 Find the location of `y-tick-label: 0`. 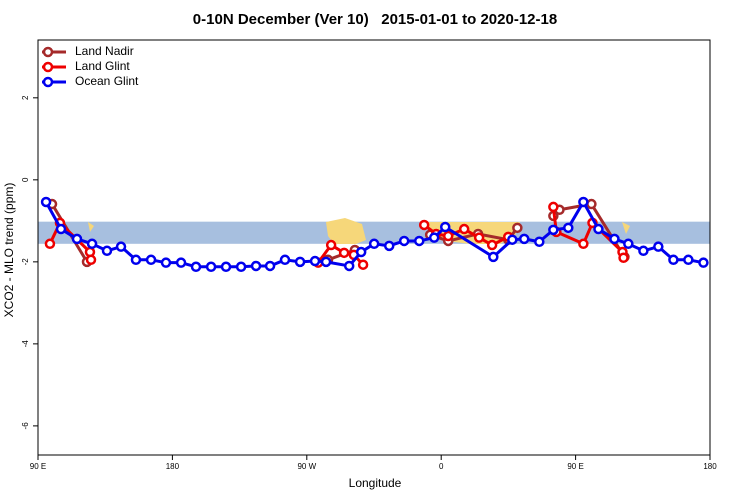

y-tick-label: 0 is located at coordinates (25, 179).